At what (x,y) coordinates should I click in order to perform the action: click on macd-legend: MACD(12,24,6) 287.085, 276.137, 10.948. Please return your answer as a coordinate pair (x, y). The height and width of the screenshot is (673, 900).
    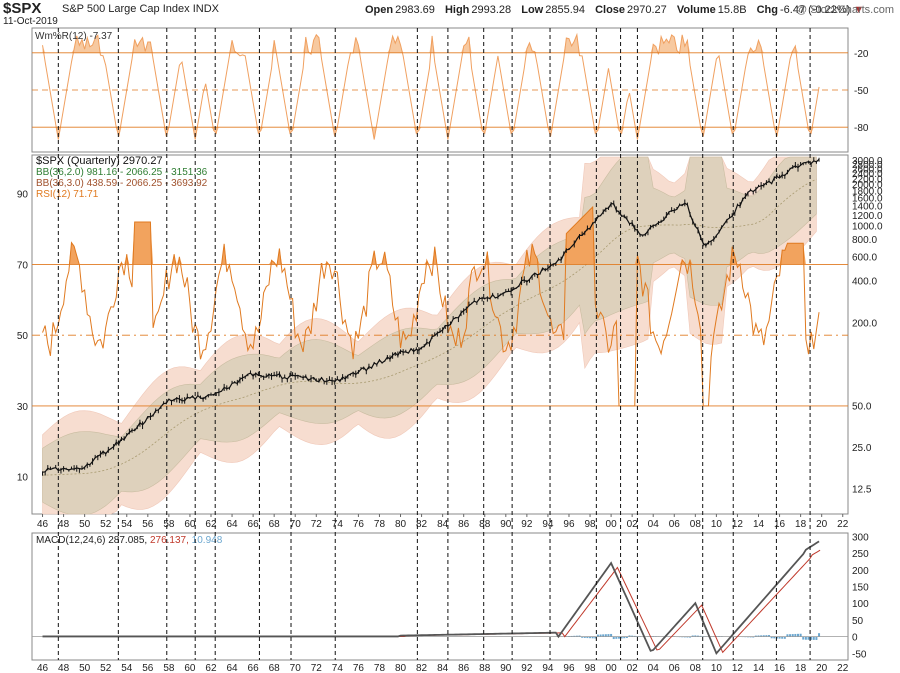
    Looking at the image, I should click on (129, 540).